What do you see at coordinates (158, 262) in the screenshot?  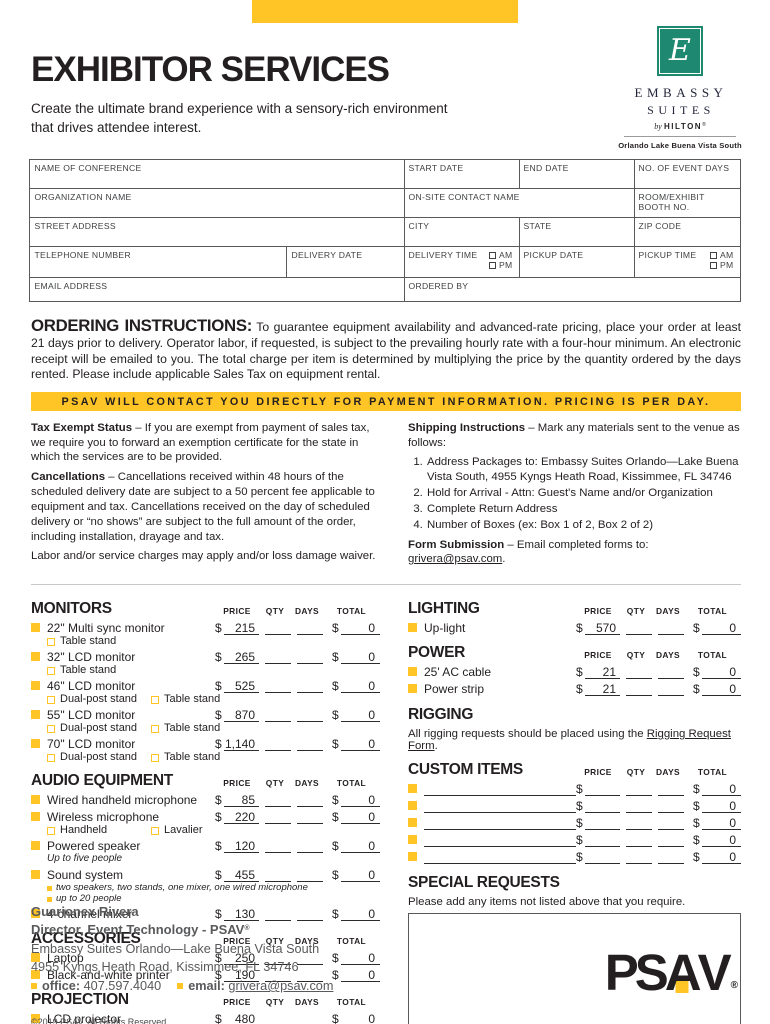 I see `field-telephone-number: TELEPHONE NUMBER` at bounding box center [158, 262].